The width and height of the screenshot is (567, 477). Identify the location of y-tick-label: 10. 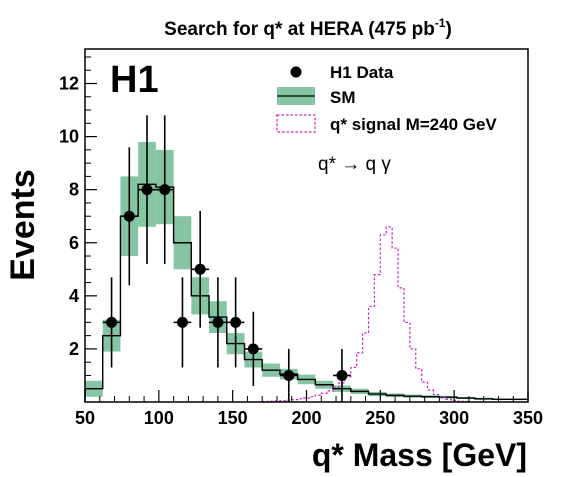
(69, 137).